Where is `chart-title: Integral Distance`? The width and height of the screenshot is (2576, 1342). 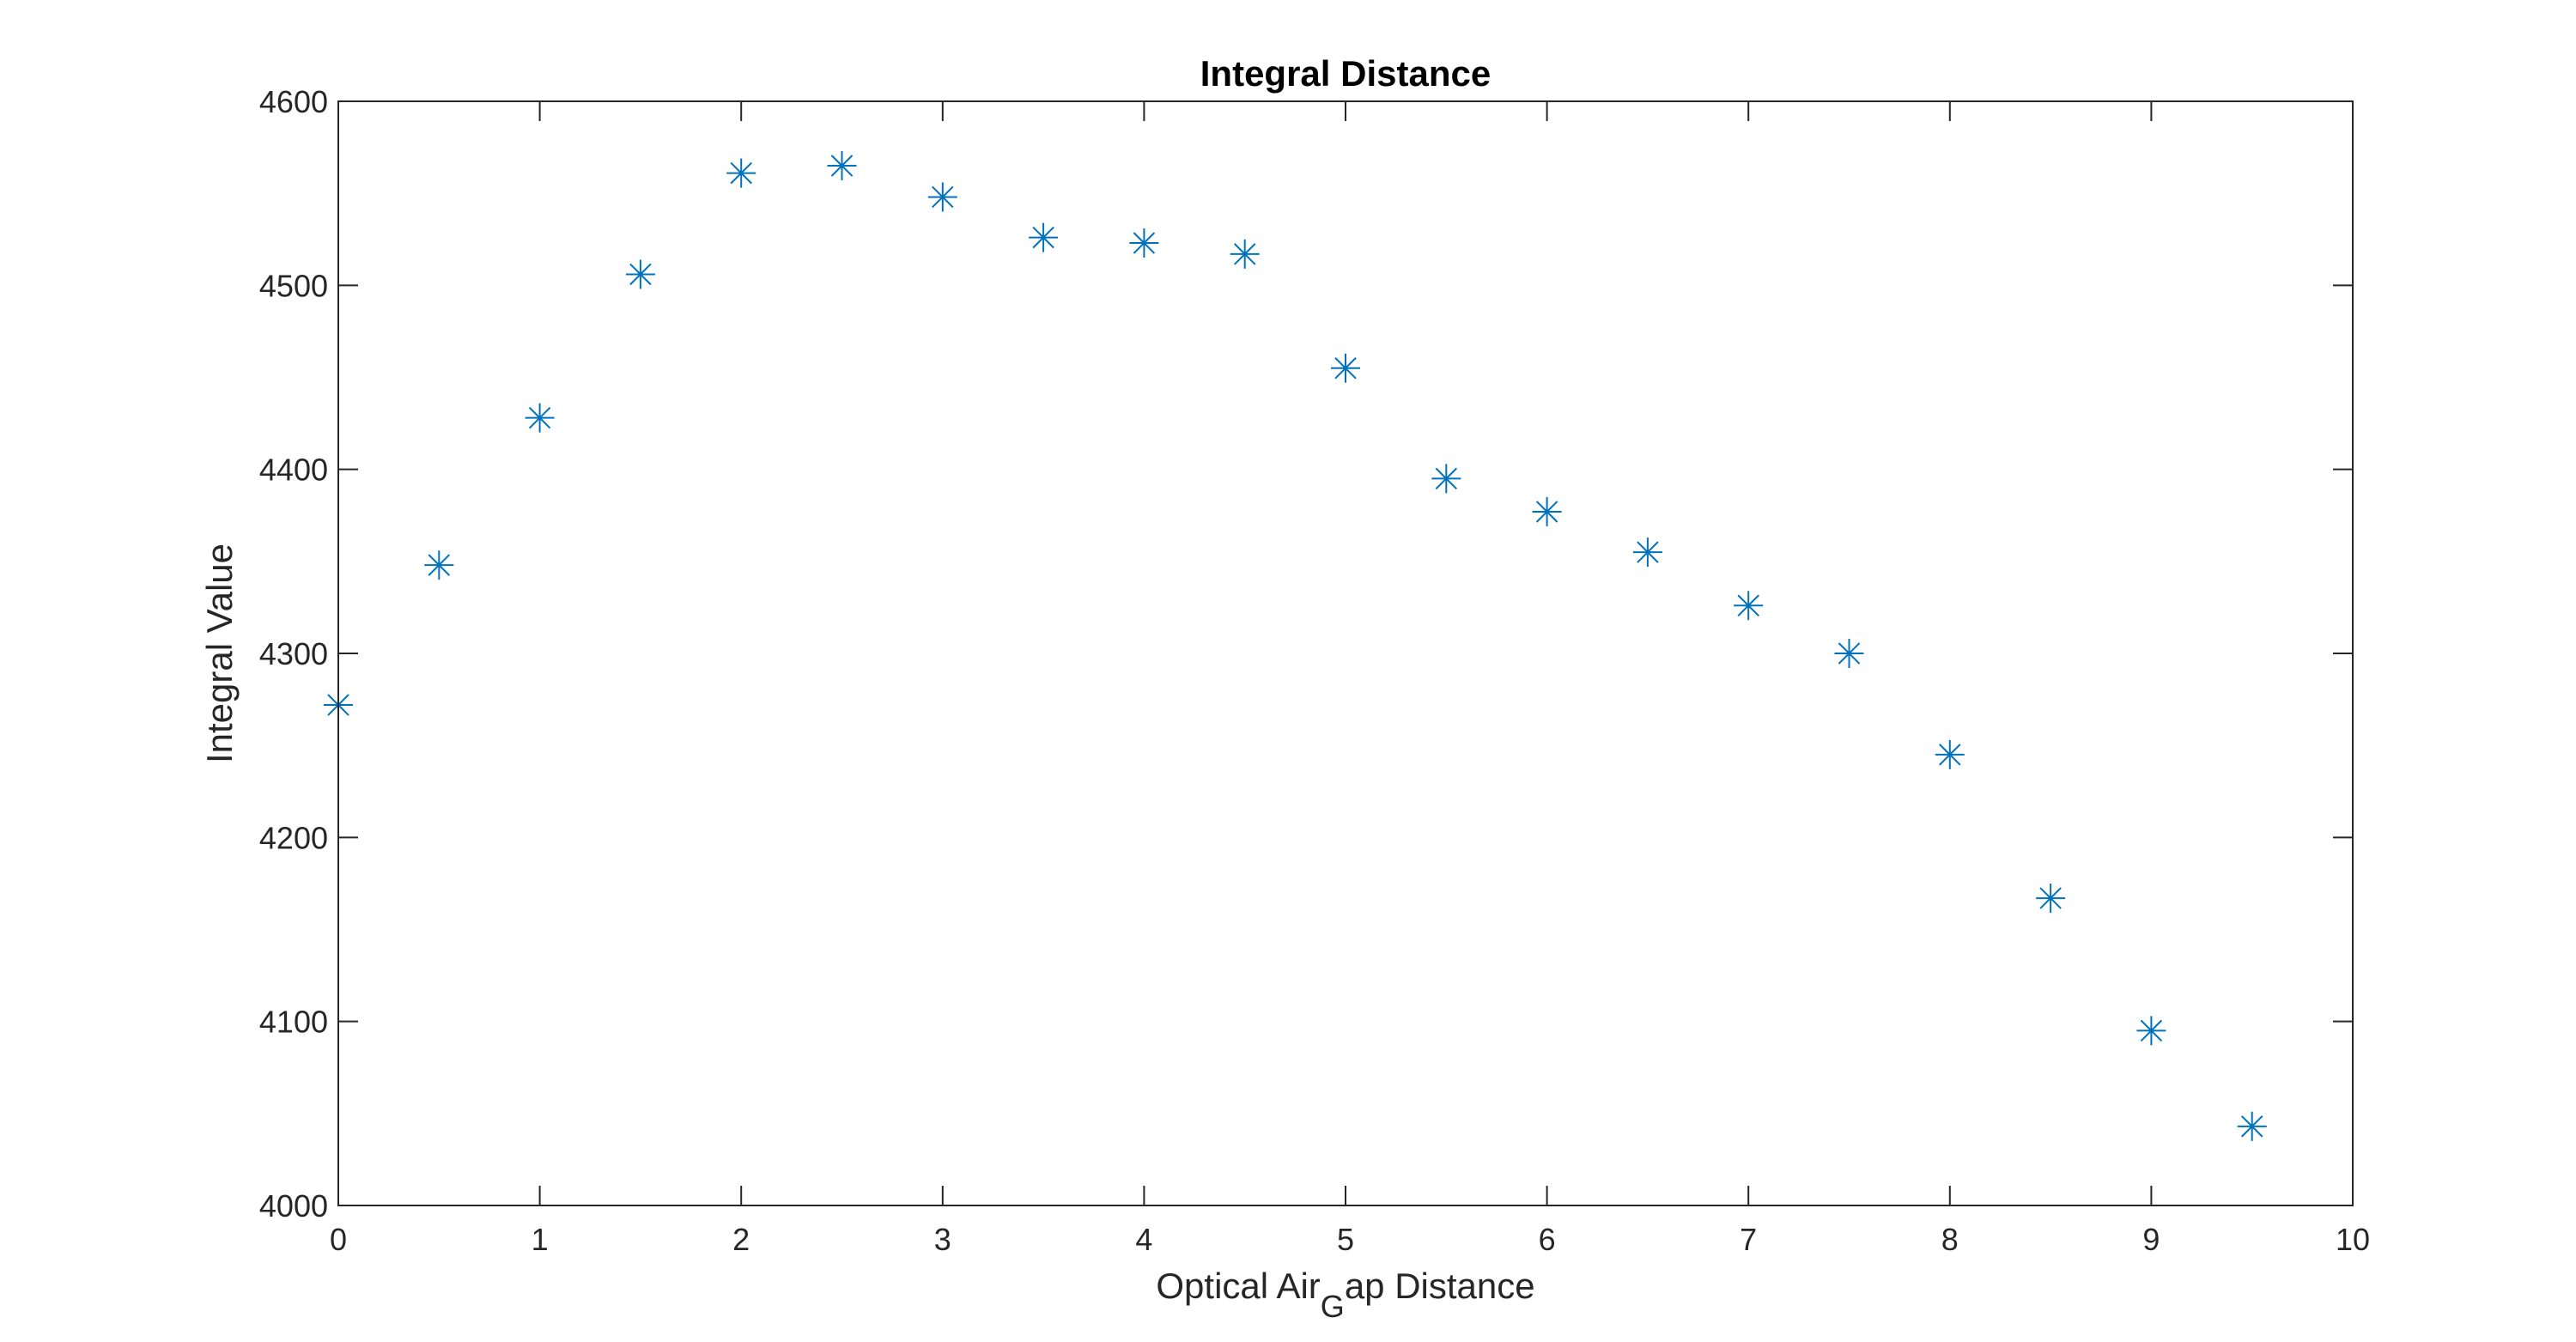
chart-title: Integral Distance is located at coordinates (1345, 73).